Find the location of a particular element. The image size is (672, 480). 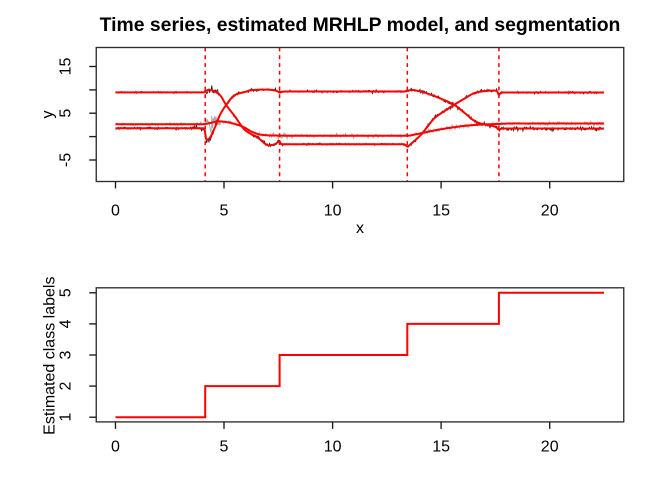

svg-text: 1 is located at coordinates (66, 417).